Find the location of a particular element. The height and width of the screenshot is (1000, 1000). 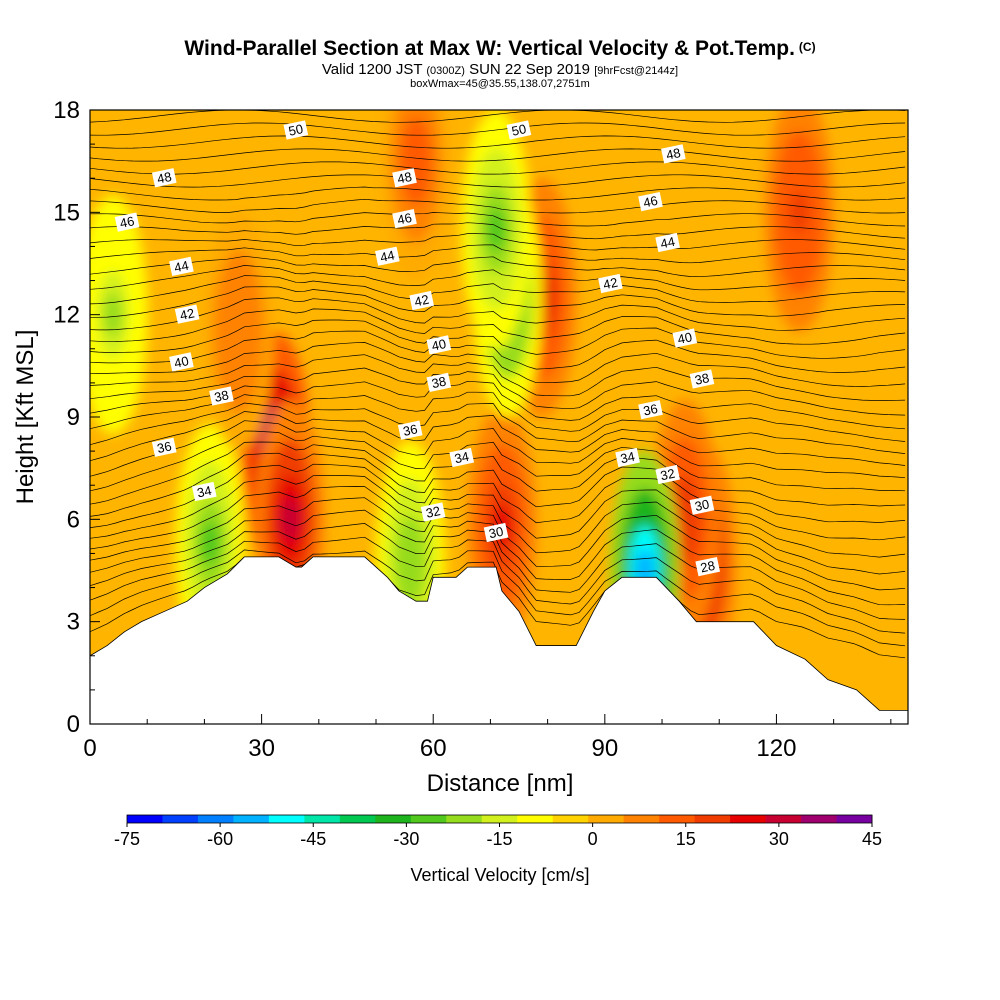

theta-label-text-23: 34 is located at coordinates (204, 492).